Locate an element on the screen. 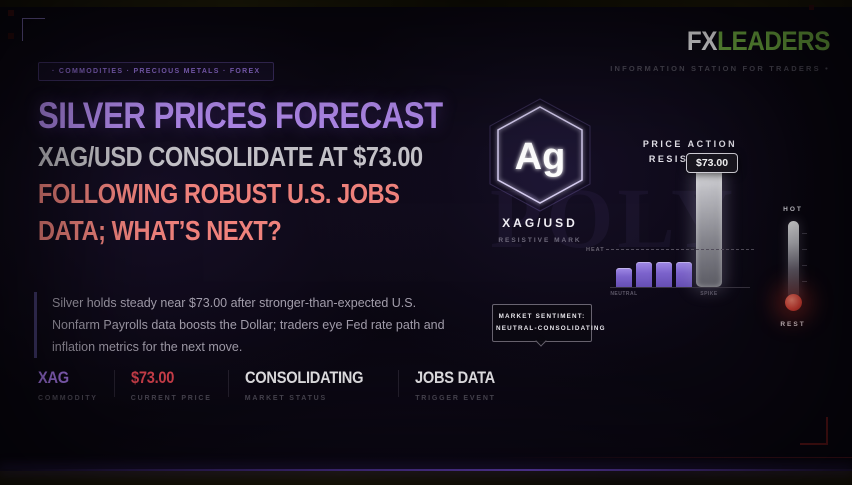  gauge-bottom-label: REST is located at coordinates (793, 324).